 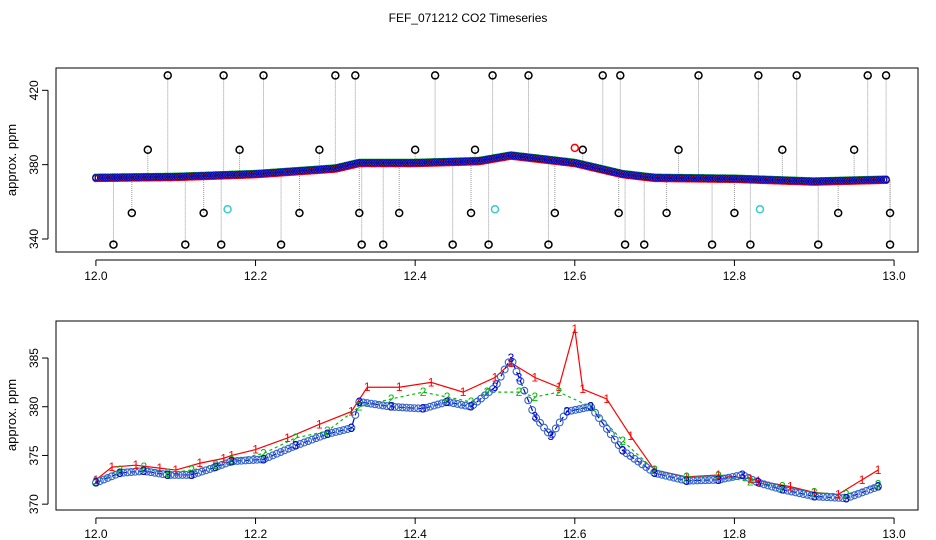 What do you see at coordinates (11, 160) in the screenshot?
I see `top-y-axis-label: approx. ppm` at bounding box center [11, 160].